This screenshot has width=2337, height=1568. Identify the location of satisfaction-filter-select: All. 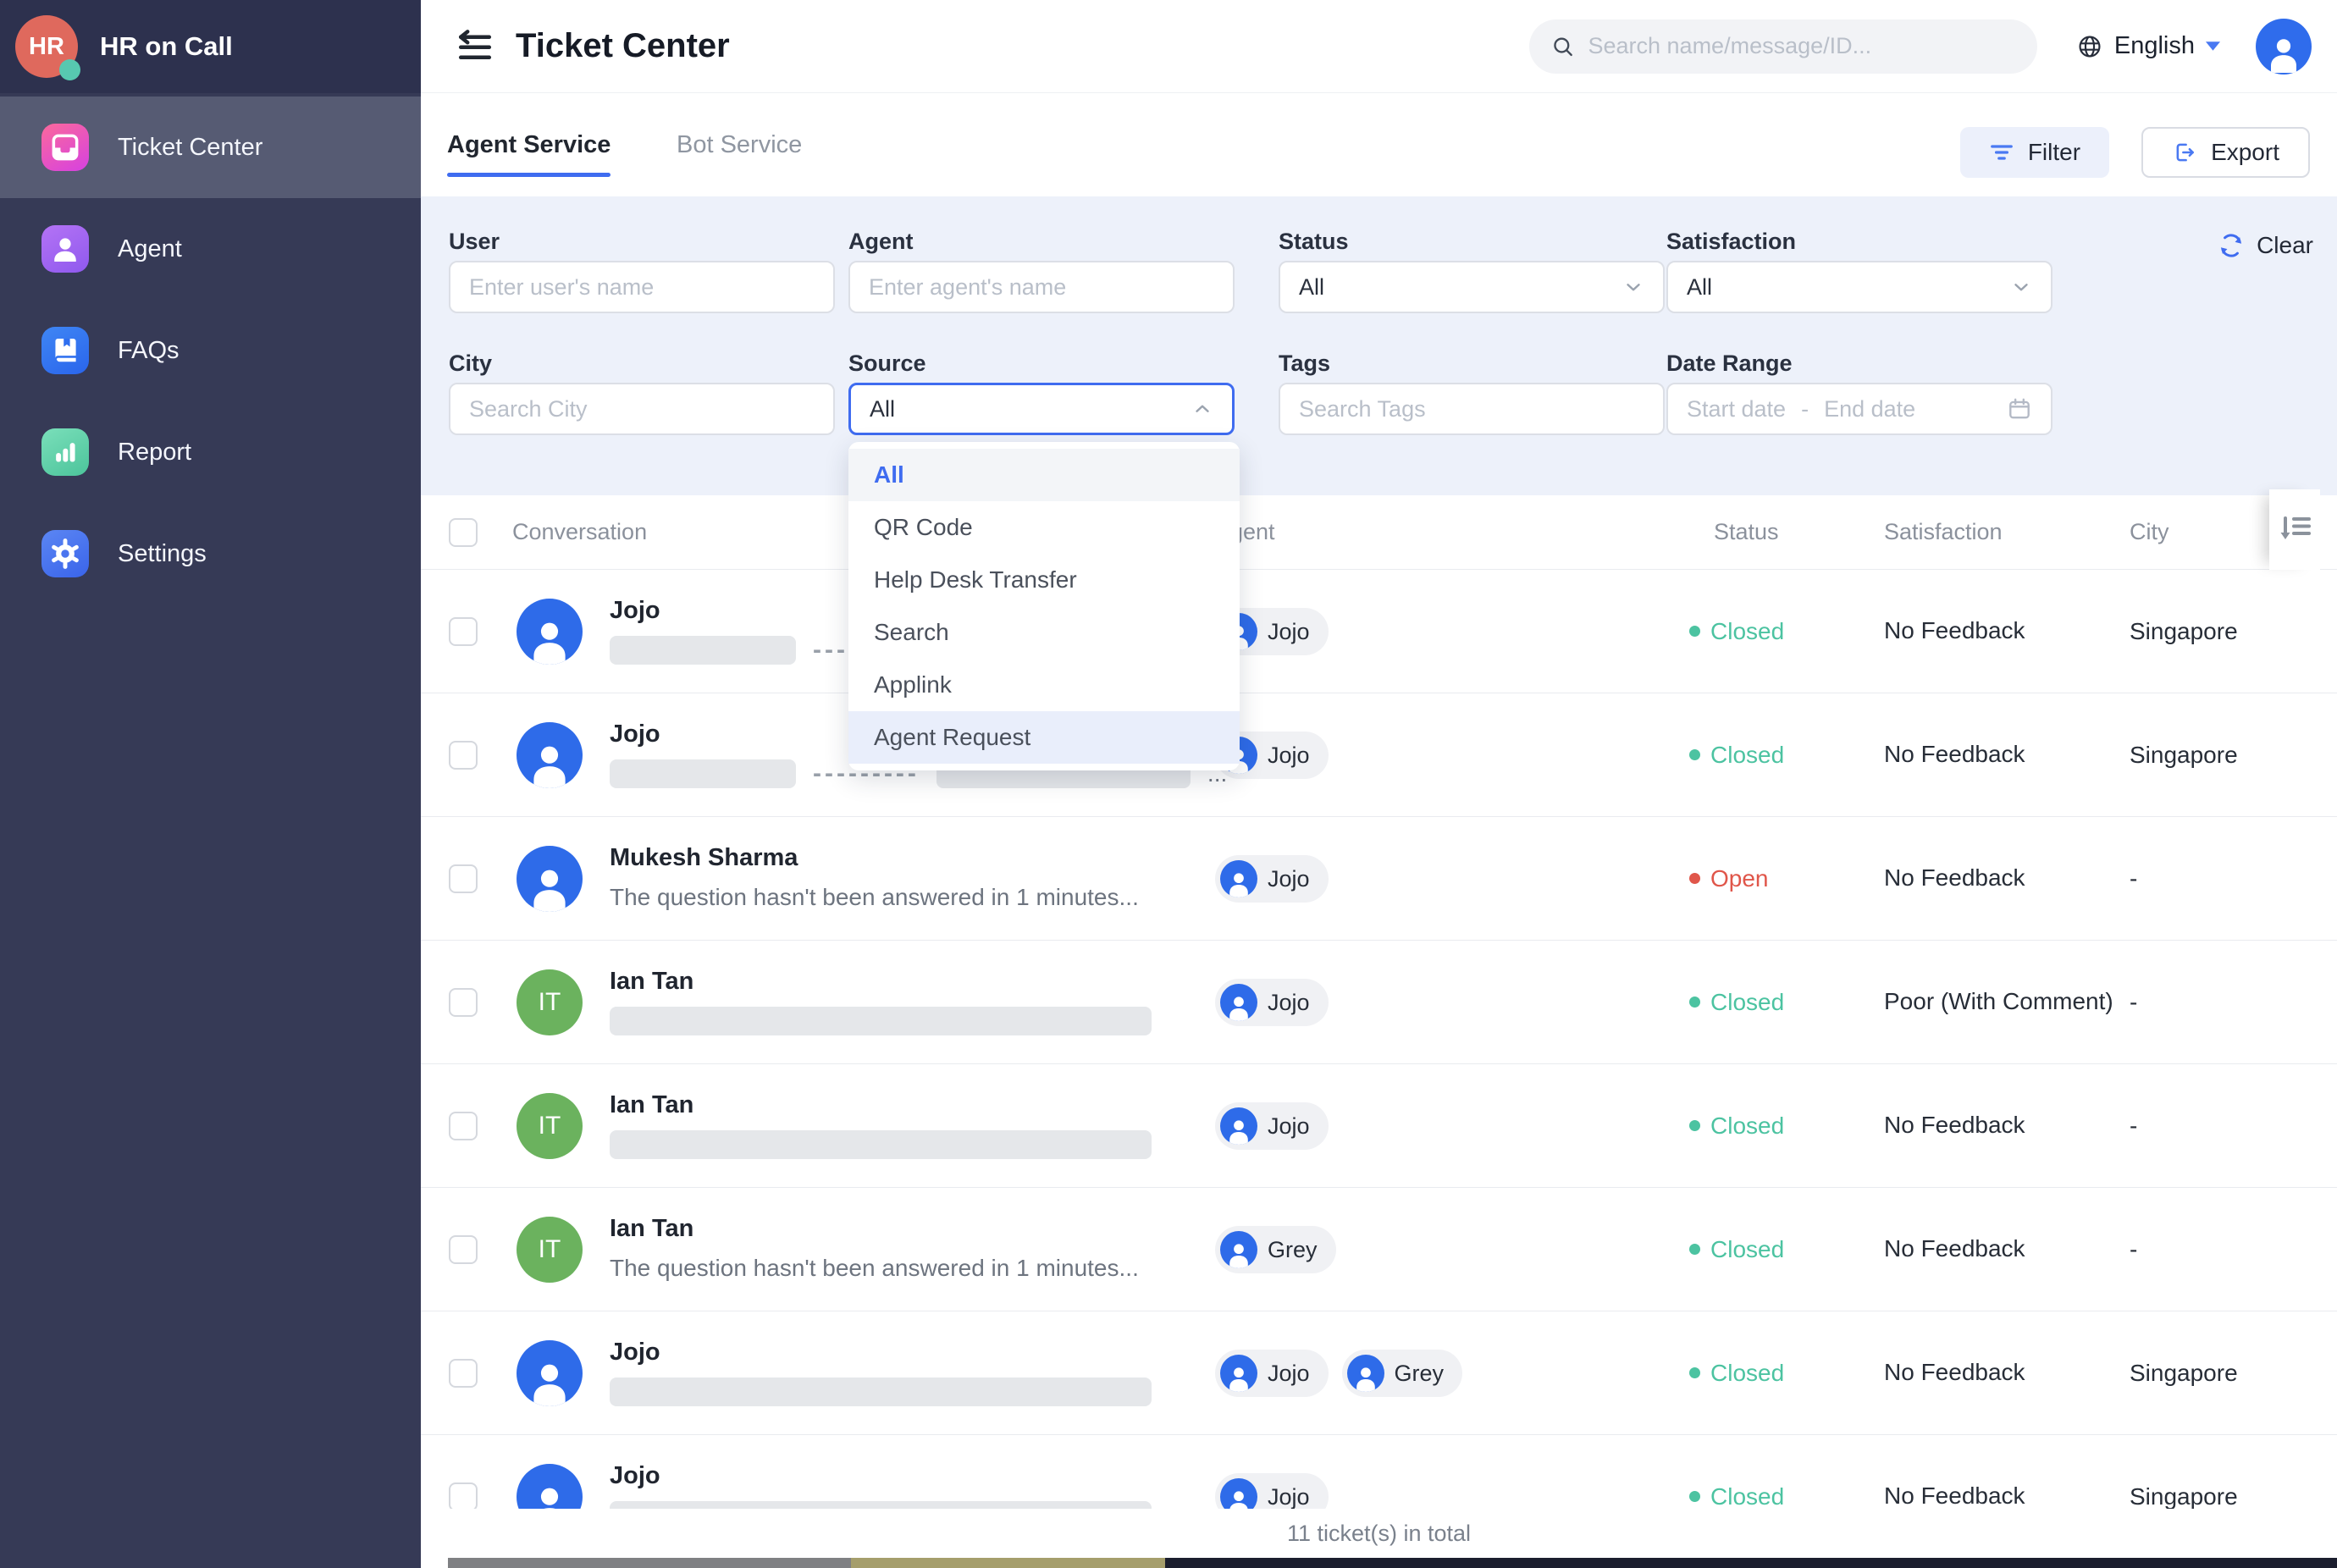
(1859, 287).